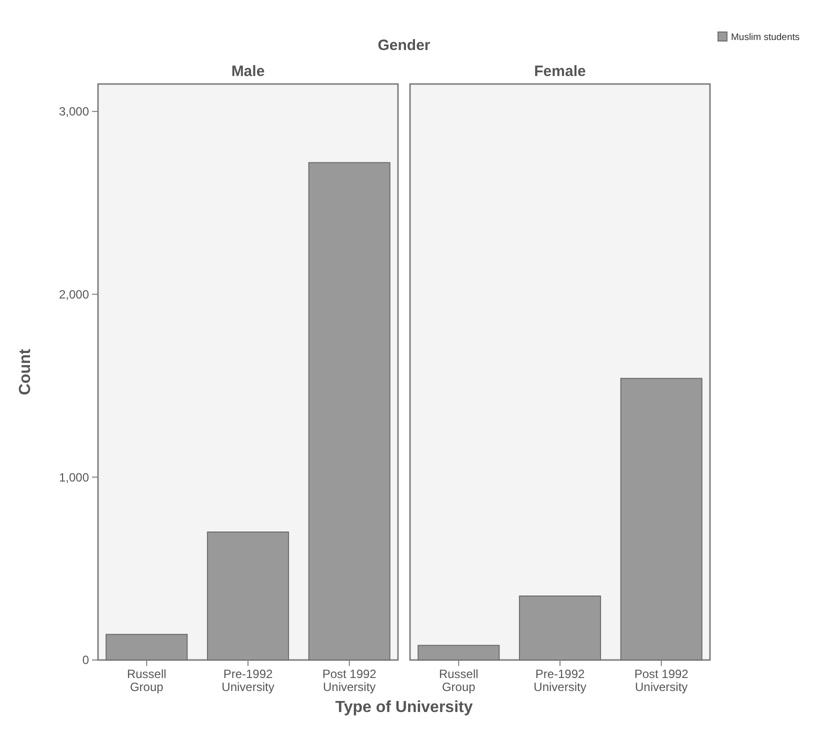 Image resolution: width=831 pixels, height=752 pixels. I want to click on chart-title: Male, so click(248, 71).